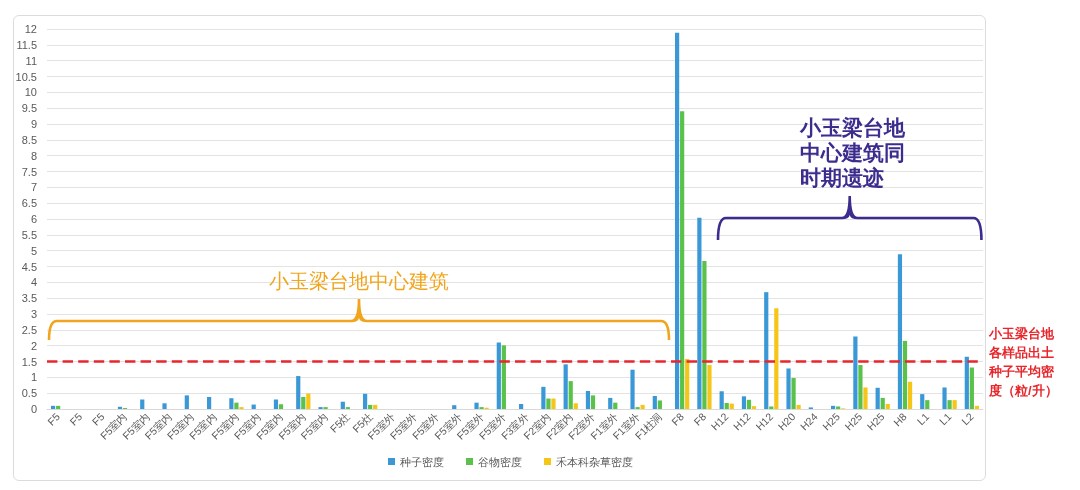  What do you see at coordinates (29, 203) in the screenshot?
I see `y-tick-label: 6.5` at bounding box center [29, 203].